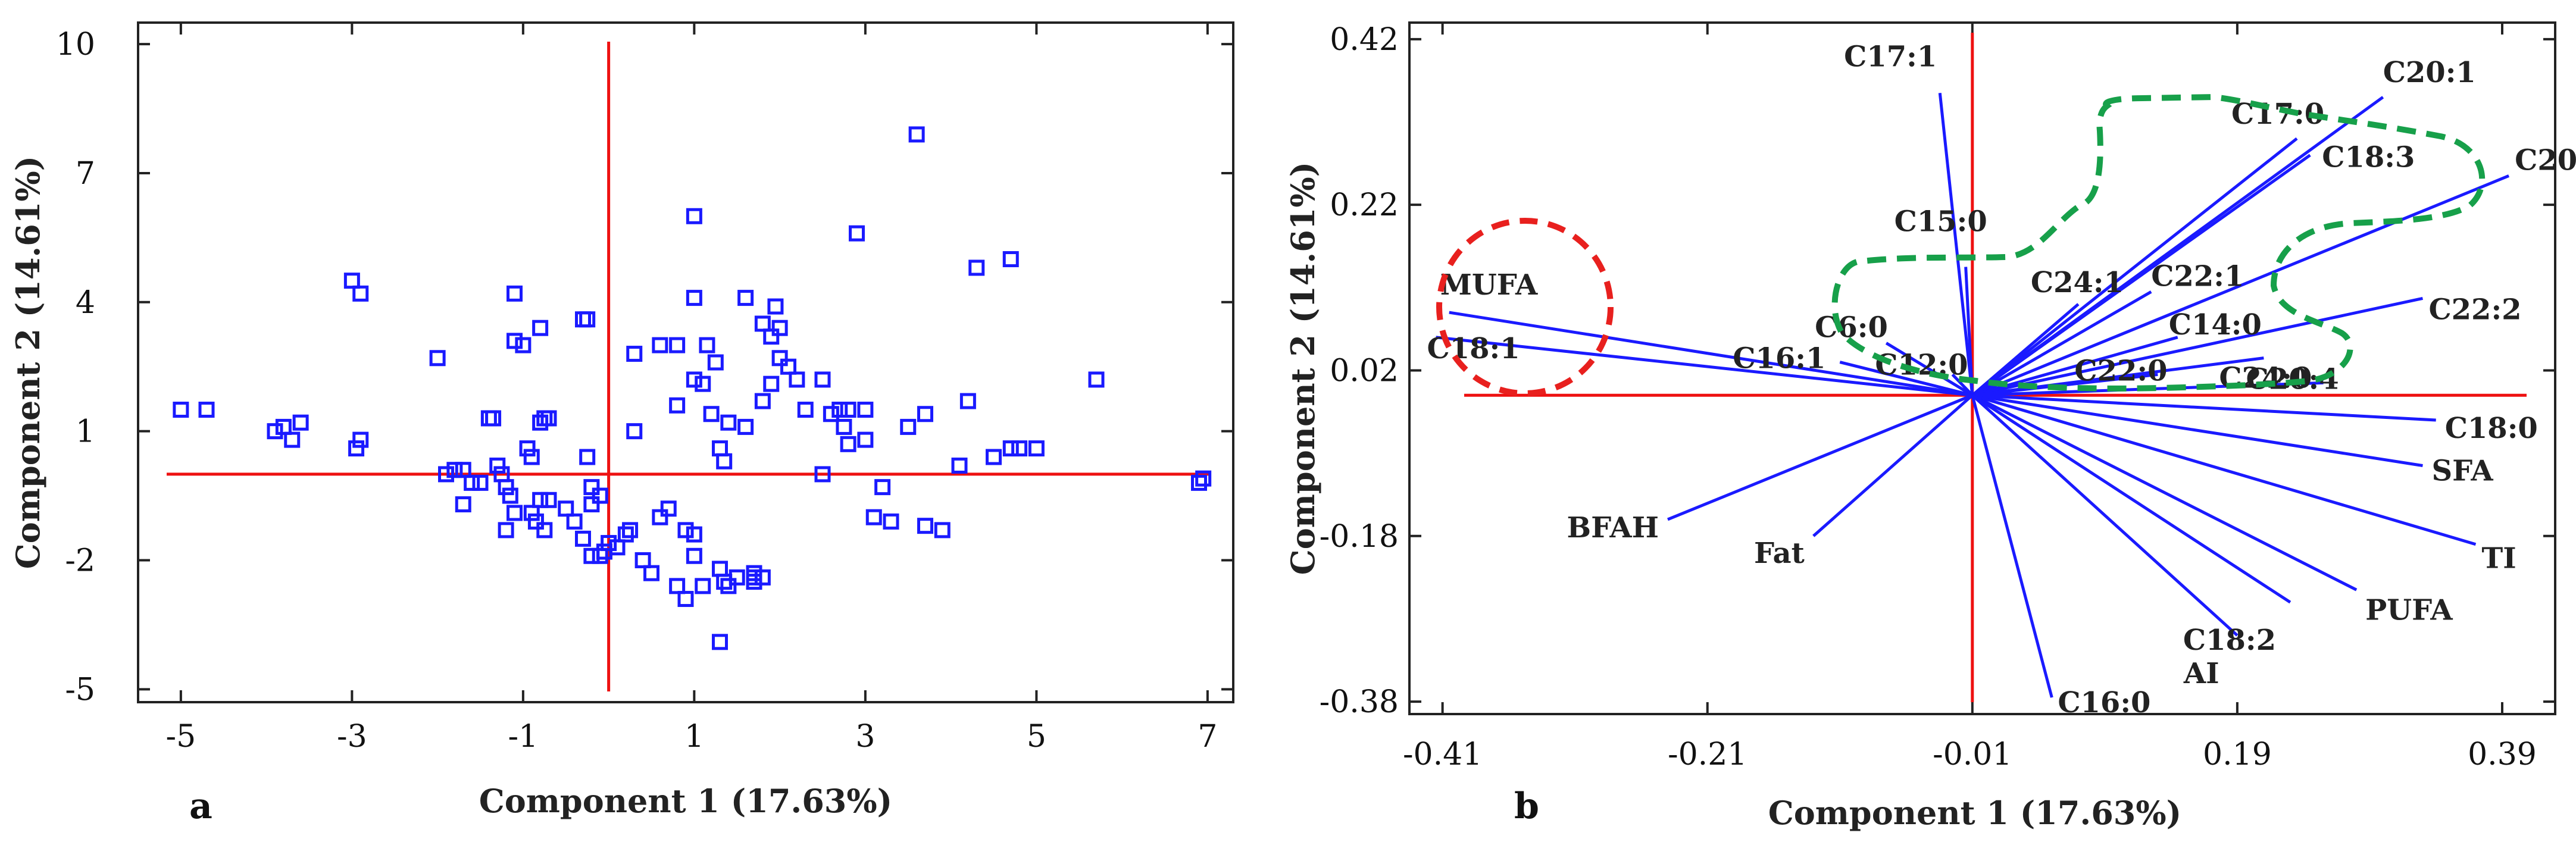 This screenshot has width=2576, height=842. Describe the element at coordinates (2197, 276) in the screenshot. I see `vector-label: C22:1` at that location.